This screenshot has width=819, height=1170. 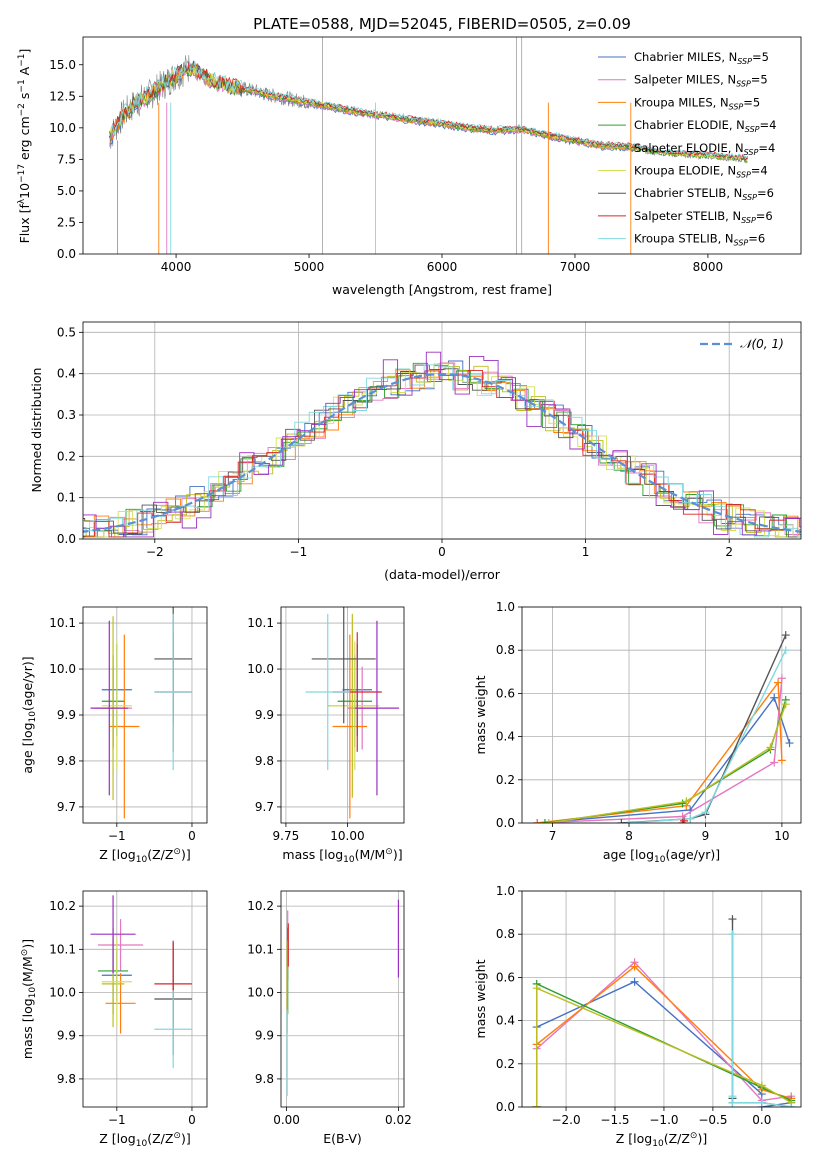 What do you see at coordinates (141, 982) in the screenshot?
I see `plot-area-mass-vs-Z` at bounding box center [141, 982].